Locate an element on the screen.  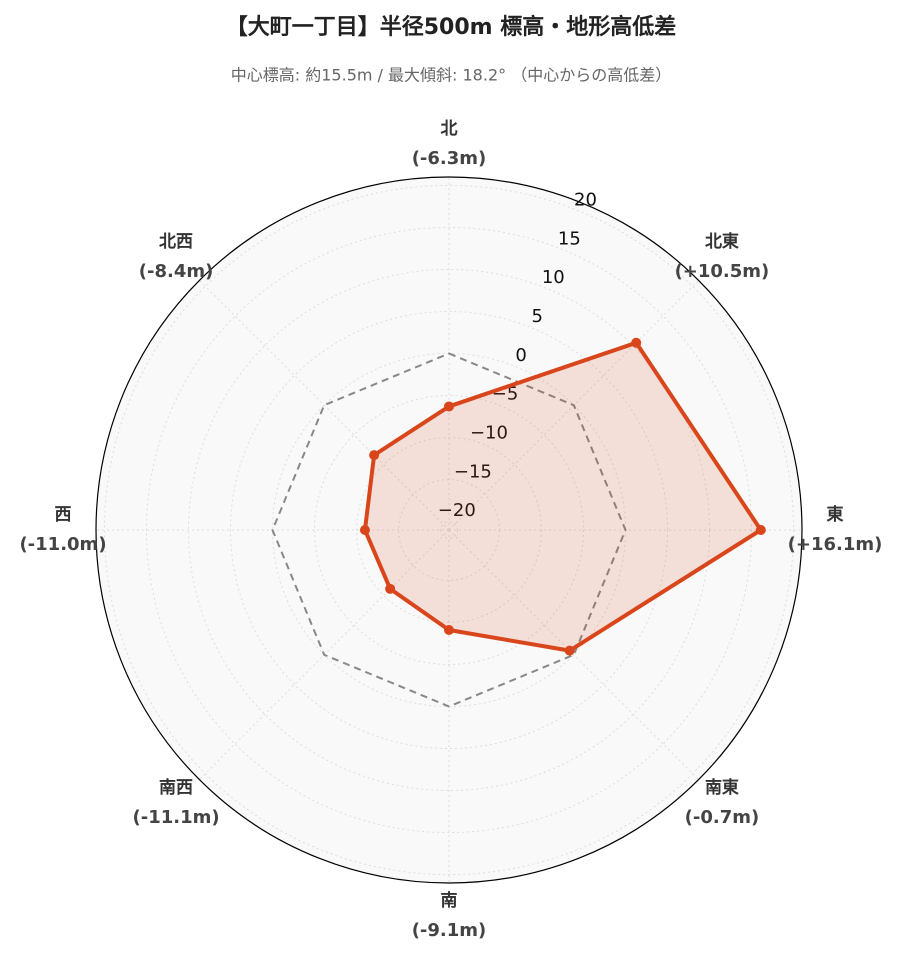
chart-title: 【大町一丁目】半径500m 標高・地形高低差 is located at coordinates (451, 27).